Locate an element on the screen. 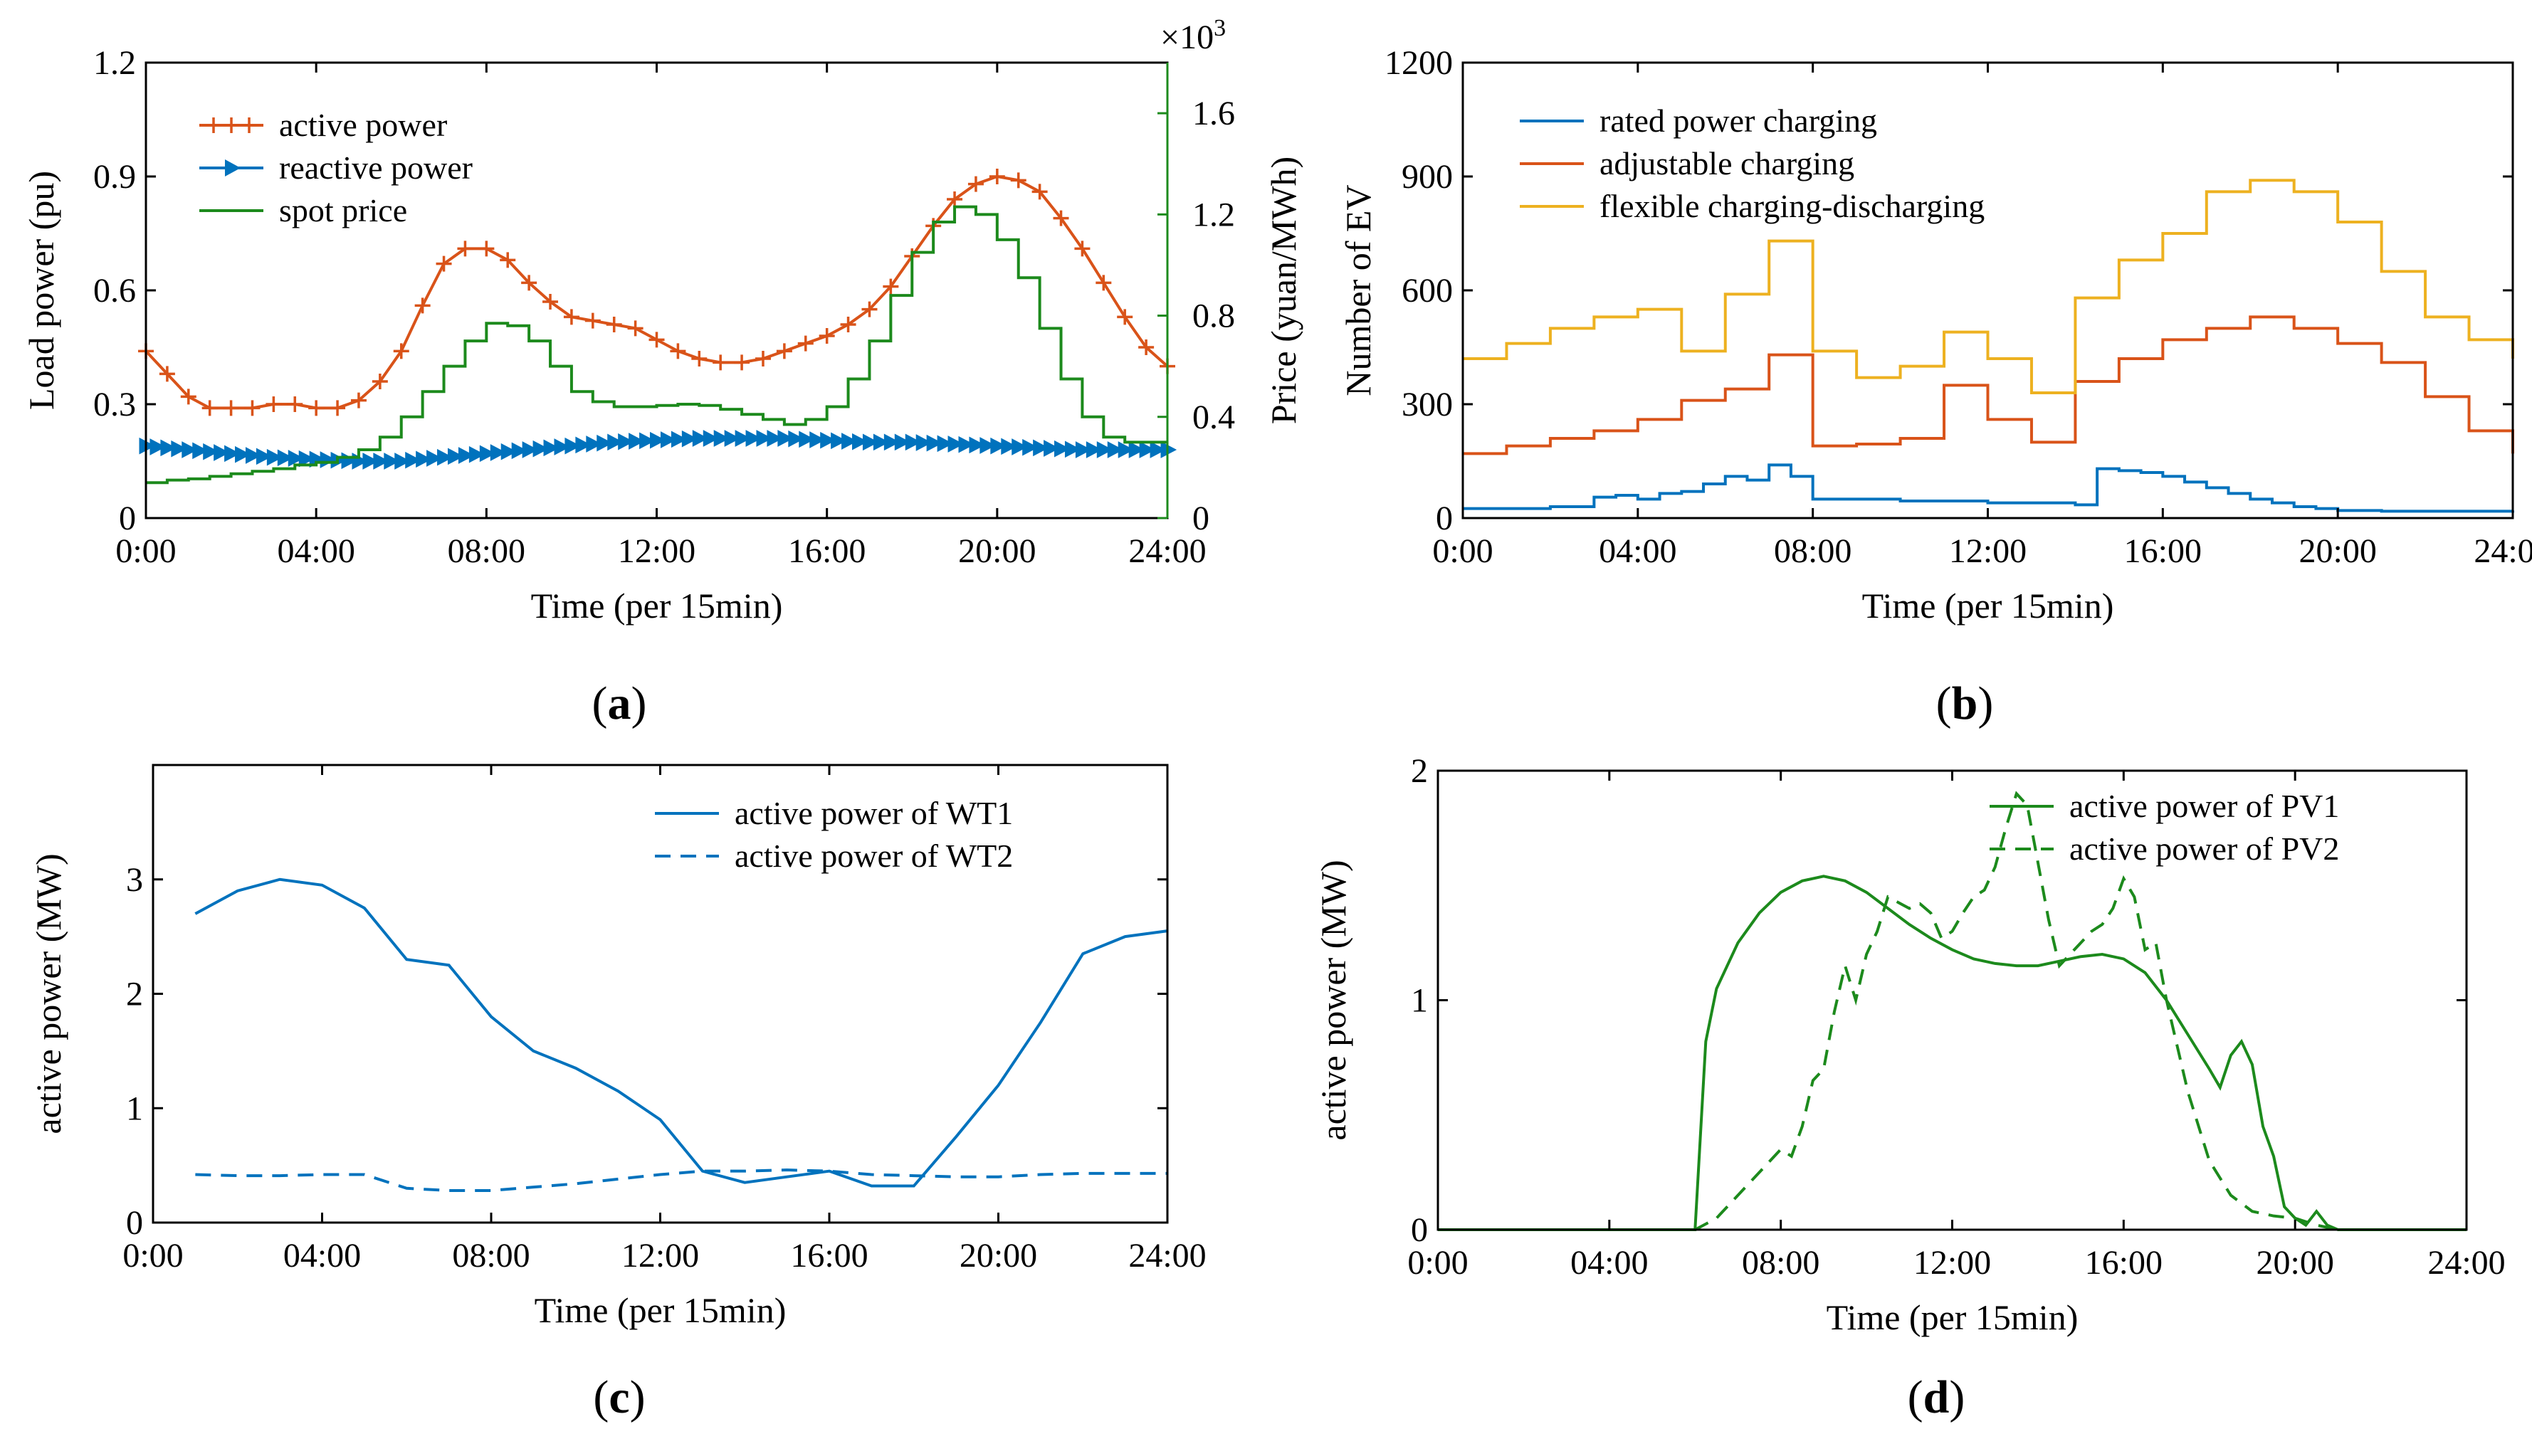 This screenshot has height=1456, width=2532. y-tick-label-c-3: 2 is located at coordinates (134, 994).